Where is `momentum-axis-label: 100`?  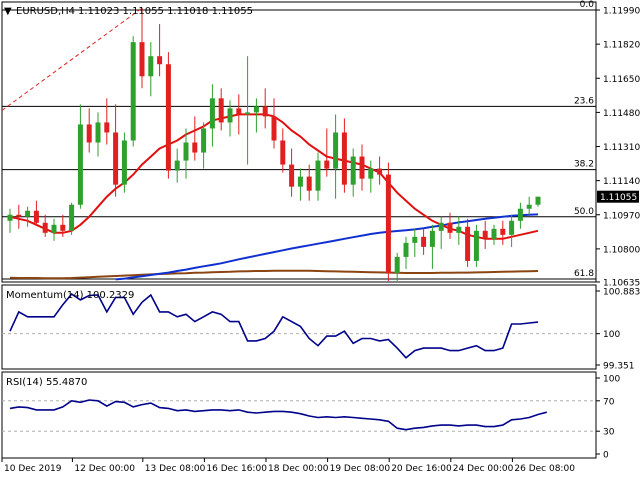 momentum-axis-label: 100 is located at coordinates (611, 335).